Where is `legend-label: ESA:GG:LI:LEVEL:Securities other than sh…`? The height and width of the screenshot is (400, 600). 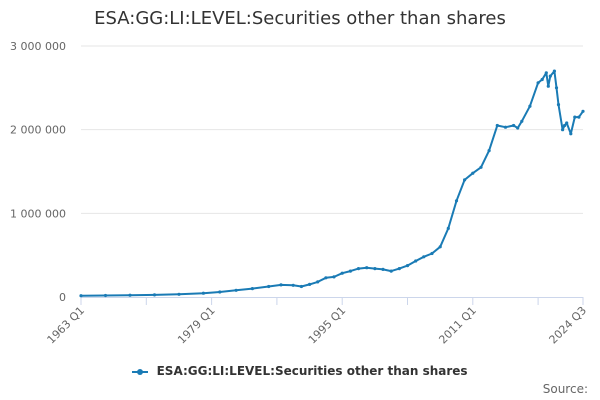 legend-label: ESA:GG:LI:LEVEL:Securities other than sh… is located at coordinates (312, 371).